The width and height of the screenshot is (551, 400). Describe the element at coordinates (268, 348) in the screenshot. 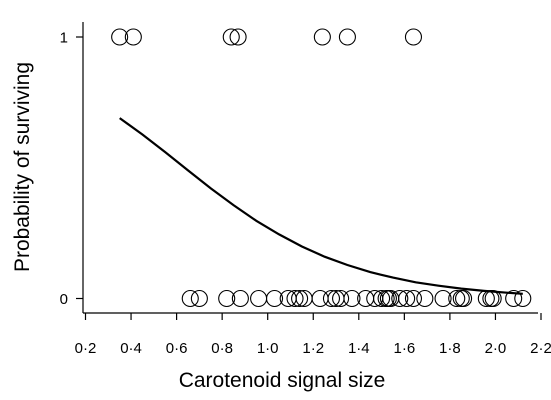

I see `x-tick-label: 1·0` at that location.